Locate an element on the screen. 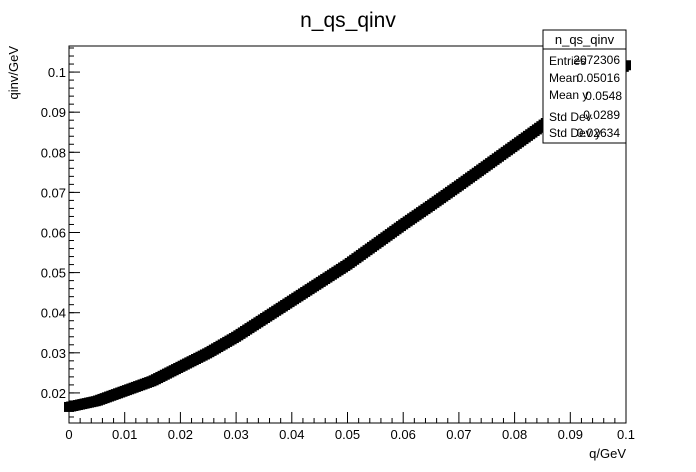 The height and width of the screenshot is (472, 696). x-tick-label: 0.05 is located at coordinates (347, 434).